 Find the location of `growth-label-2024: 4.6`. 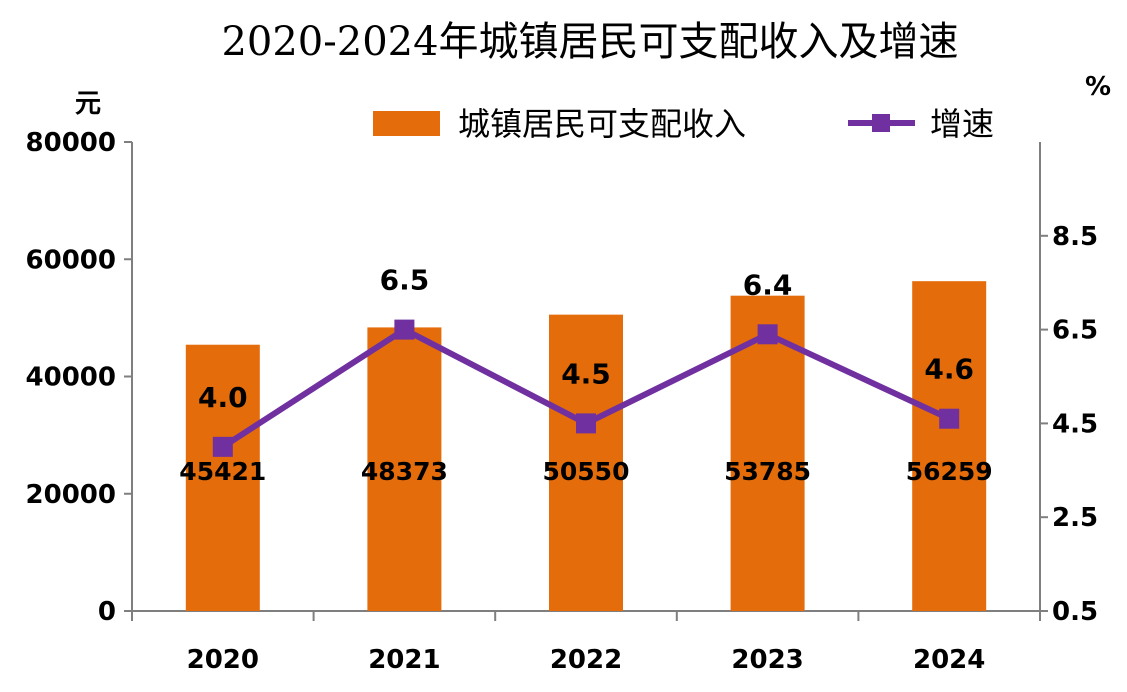

growth-label-2024: 4.6 is located at coordinates (949, 369).